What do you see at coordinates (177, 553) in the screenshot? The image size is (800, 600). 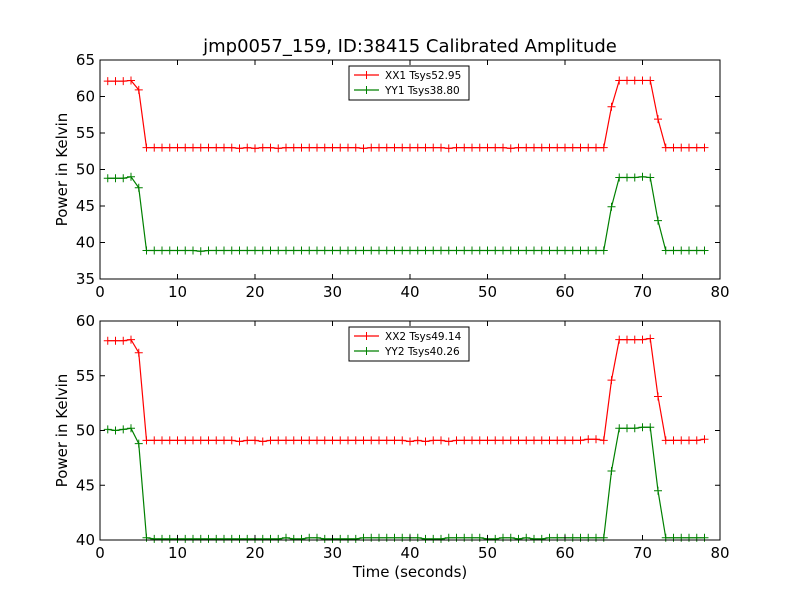 I see `x-tick-label: 10` at bounding box center [177, 553].